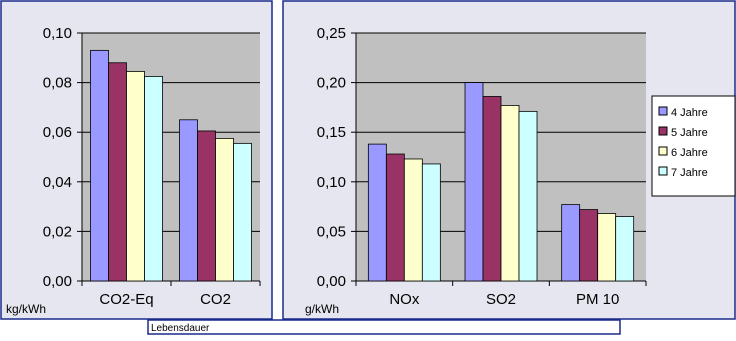 The width and height of the screenshot is (736, 341). Describe the element at coordinates (404, 299) in the screenshot. I see `right-x-tick-label: NOx` at that location.